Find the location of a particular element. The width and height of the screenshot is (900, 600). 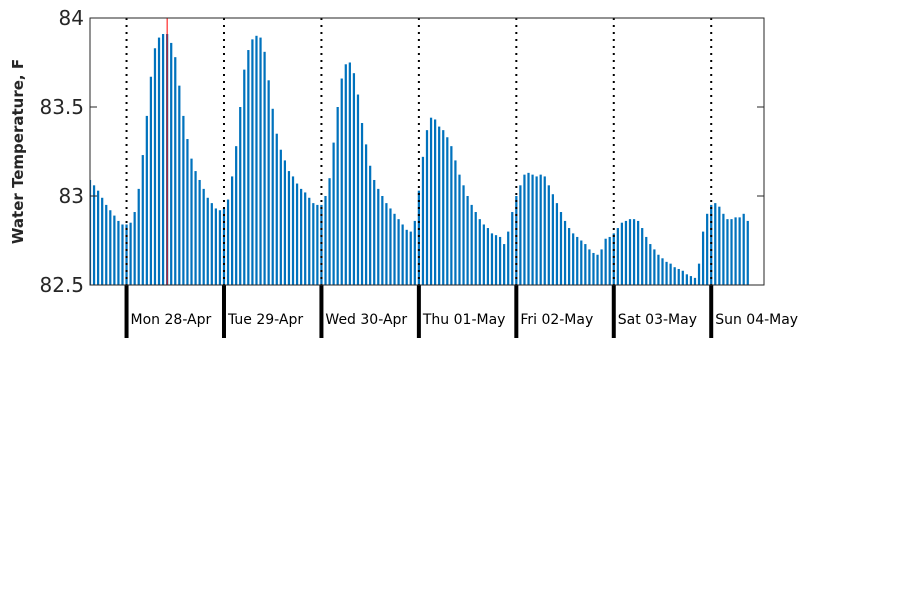

day-label: Mon 28-Apr is located at coordinates (171, 320).